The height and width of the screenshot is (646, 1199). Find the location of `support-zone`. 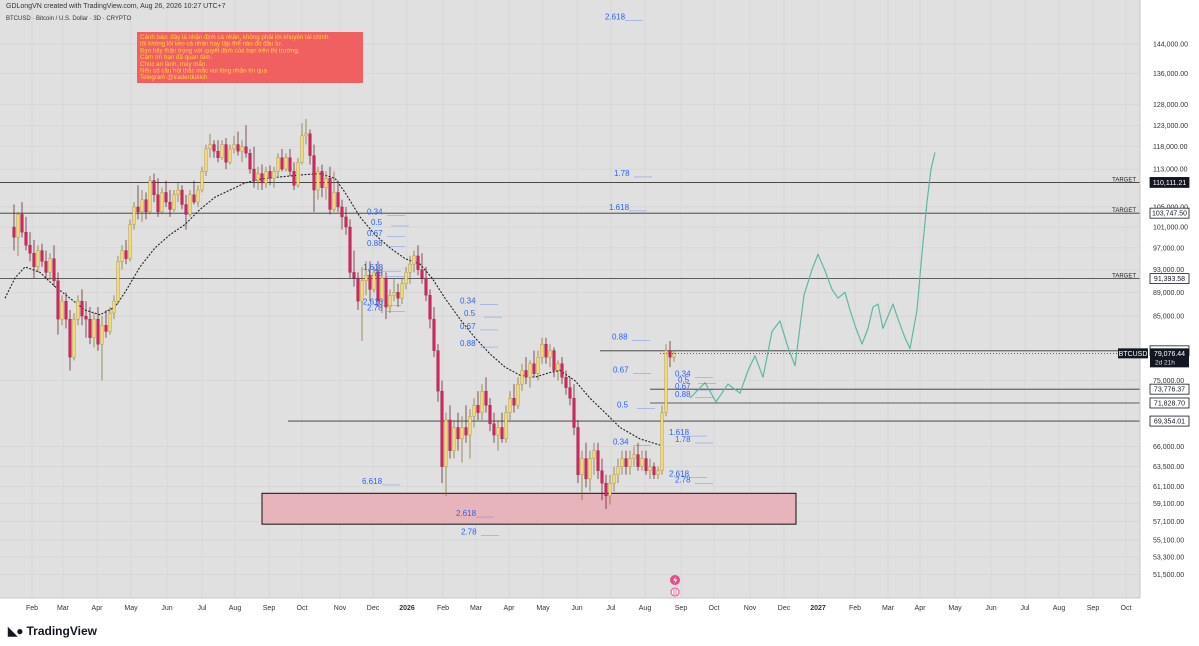

support-zone is located at coordinates (529, 508).